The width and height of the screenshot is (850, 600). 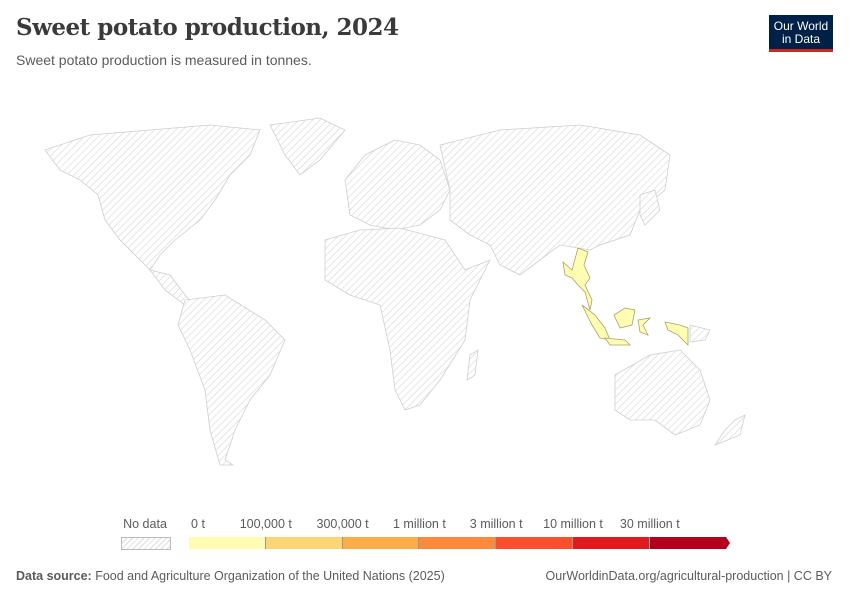 What do you see at coordinates (555, 200) in the screenshot?
I see `asia` at bounding box center [555, 200].